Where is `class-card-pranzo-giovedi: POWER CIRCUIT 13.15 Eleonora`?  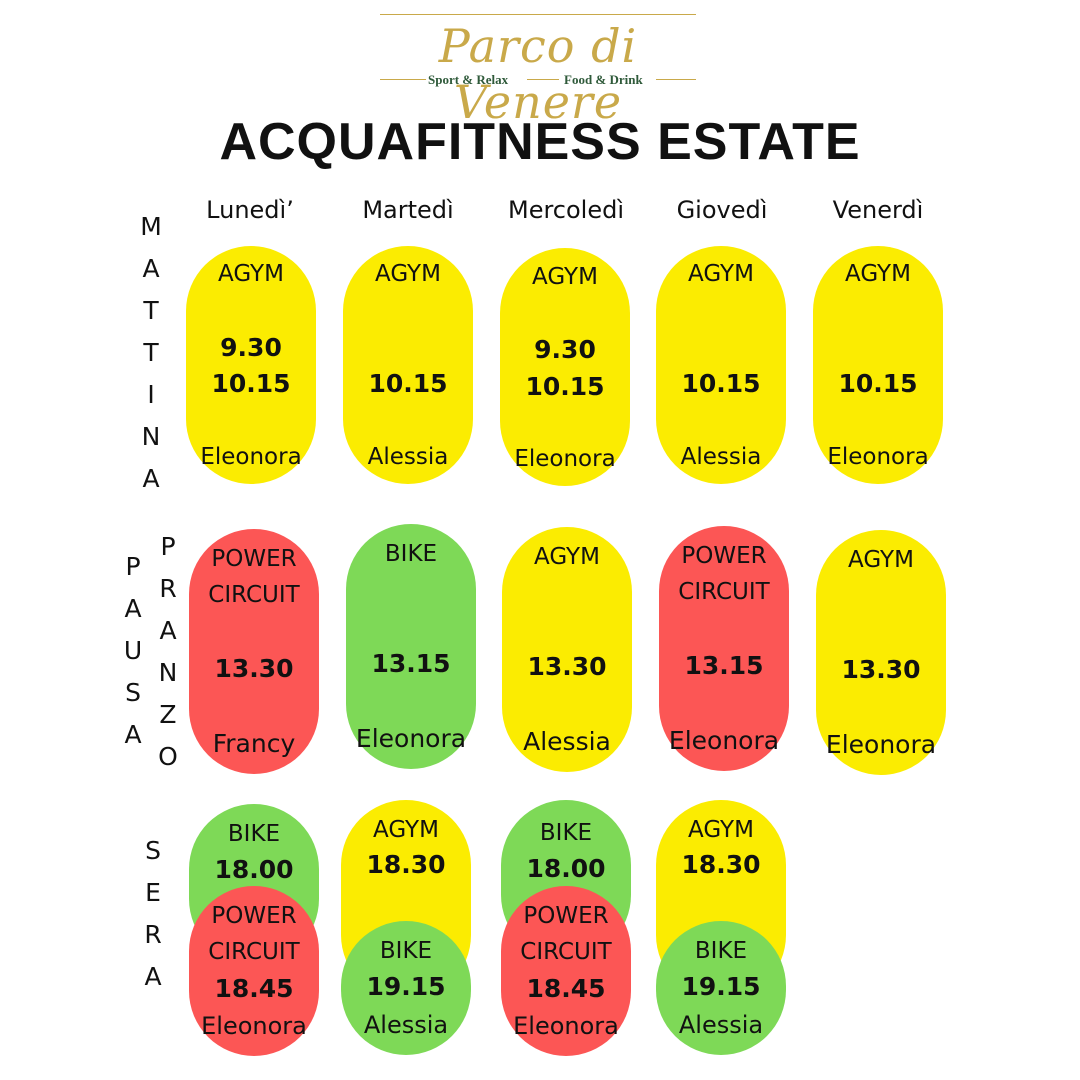 class-card-pranzo-giovedi: POWER CIRCUIT 13.15 Eleonora is located at coordinates (724, 648).